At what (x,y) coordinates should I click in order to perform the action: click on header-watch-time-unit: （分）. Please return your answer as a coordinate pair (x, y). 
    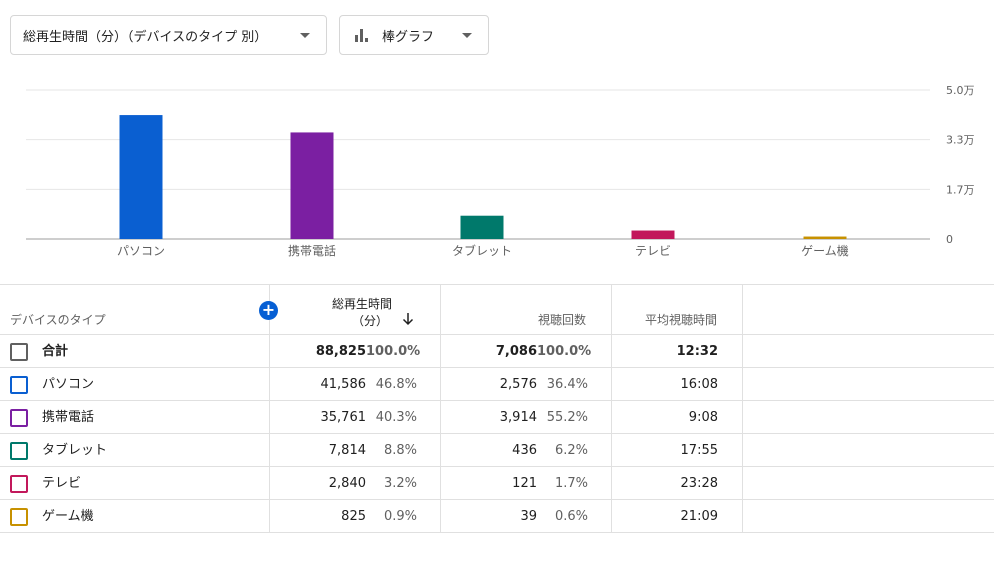
    Looking at the image, I should click on (370, 321).